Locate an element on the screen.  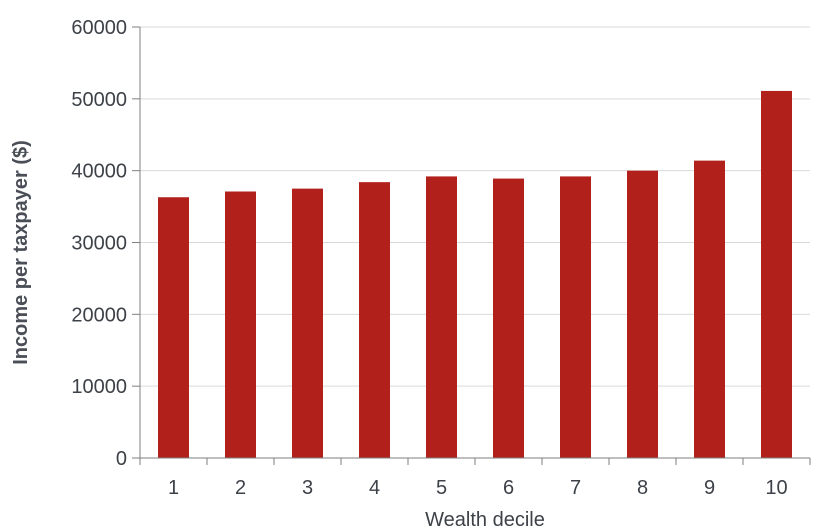
y-tick-label: 50000 is located at coordinates (99, 100).